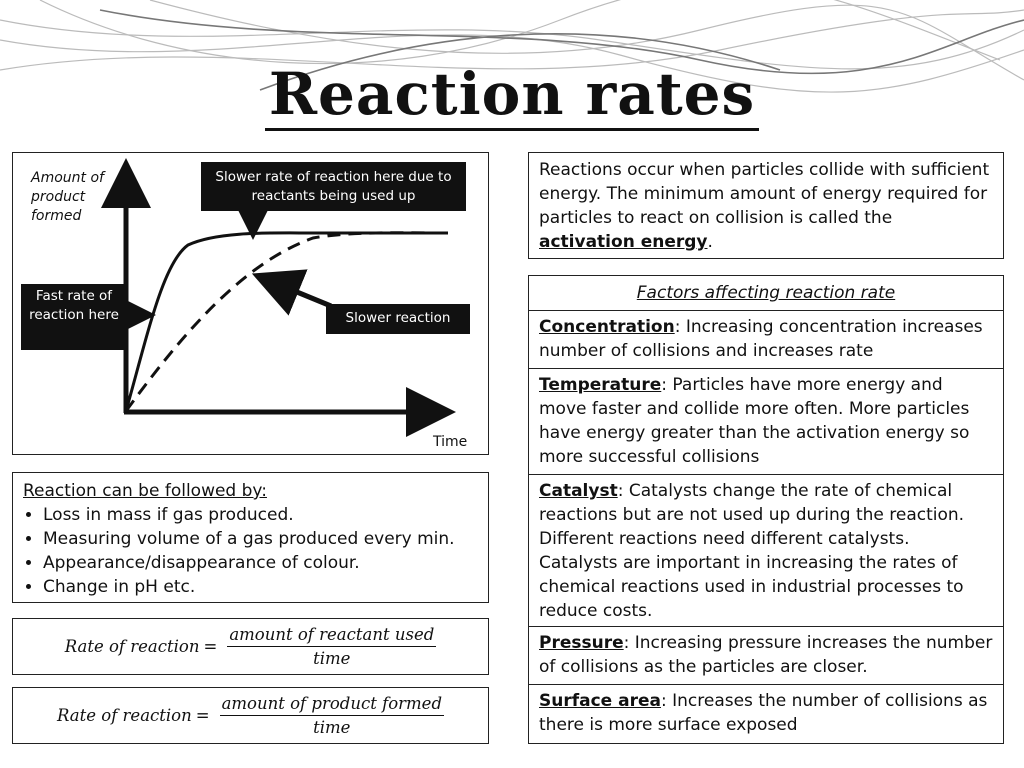  Describe the element at coordinates (623, 242) in the screenshot. I see `intro-activation-energy: activation energy` at that location.